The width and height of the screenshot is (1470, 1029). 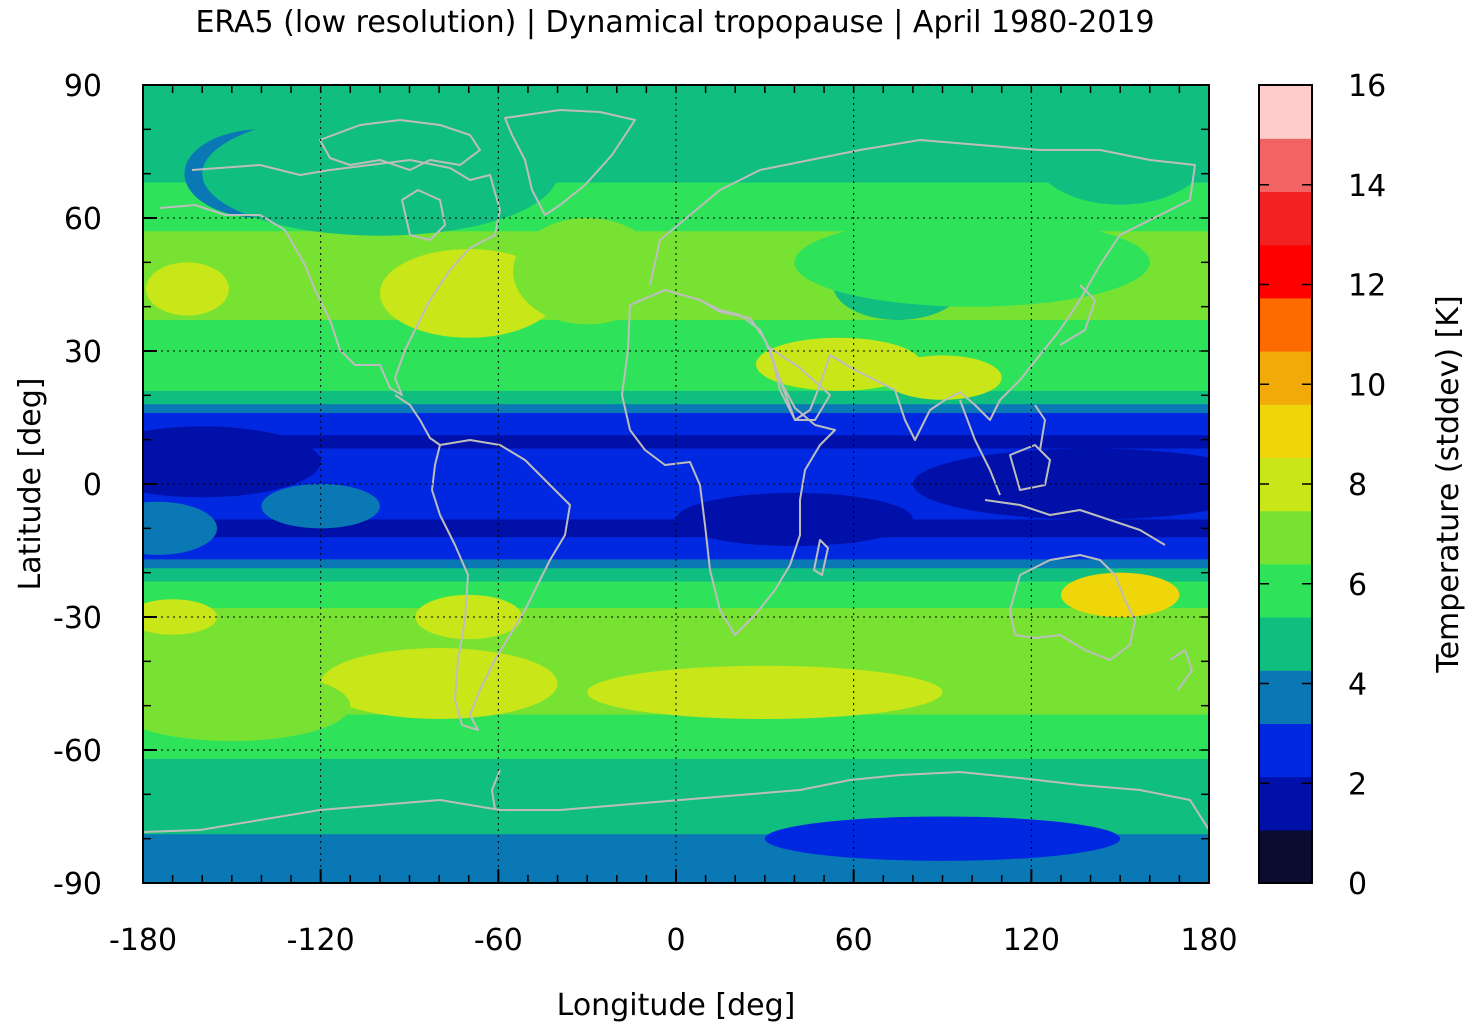 I want to click on x-tick-label: 180, so click(x=1208, y=940).